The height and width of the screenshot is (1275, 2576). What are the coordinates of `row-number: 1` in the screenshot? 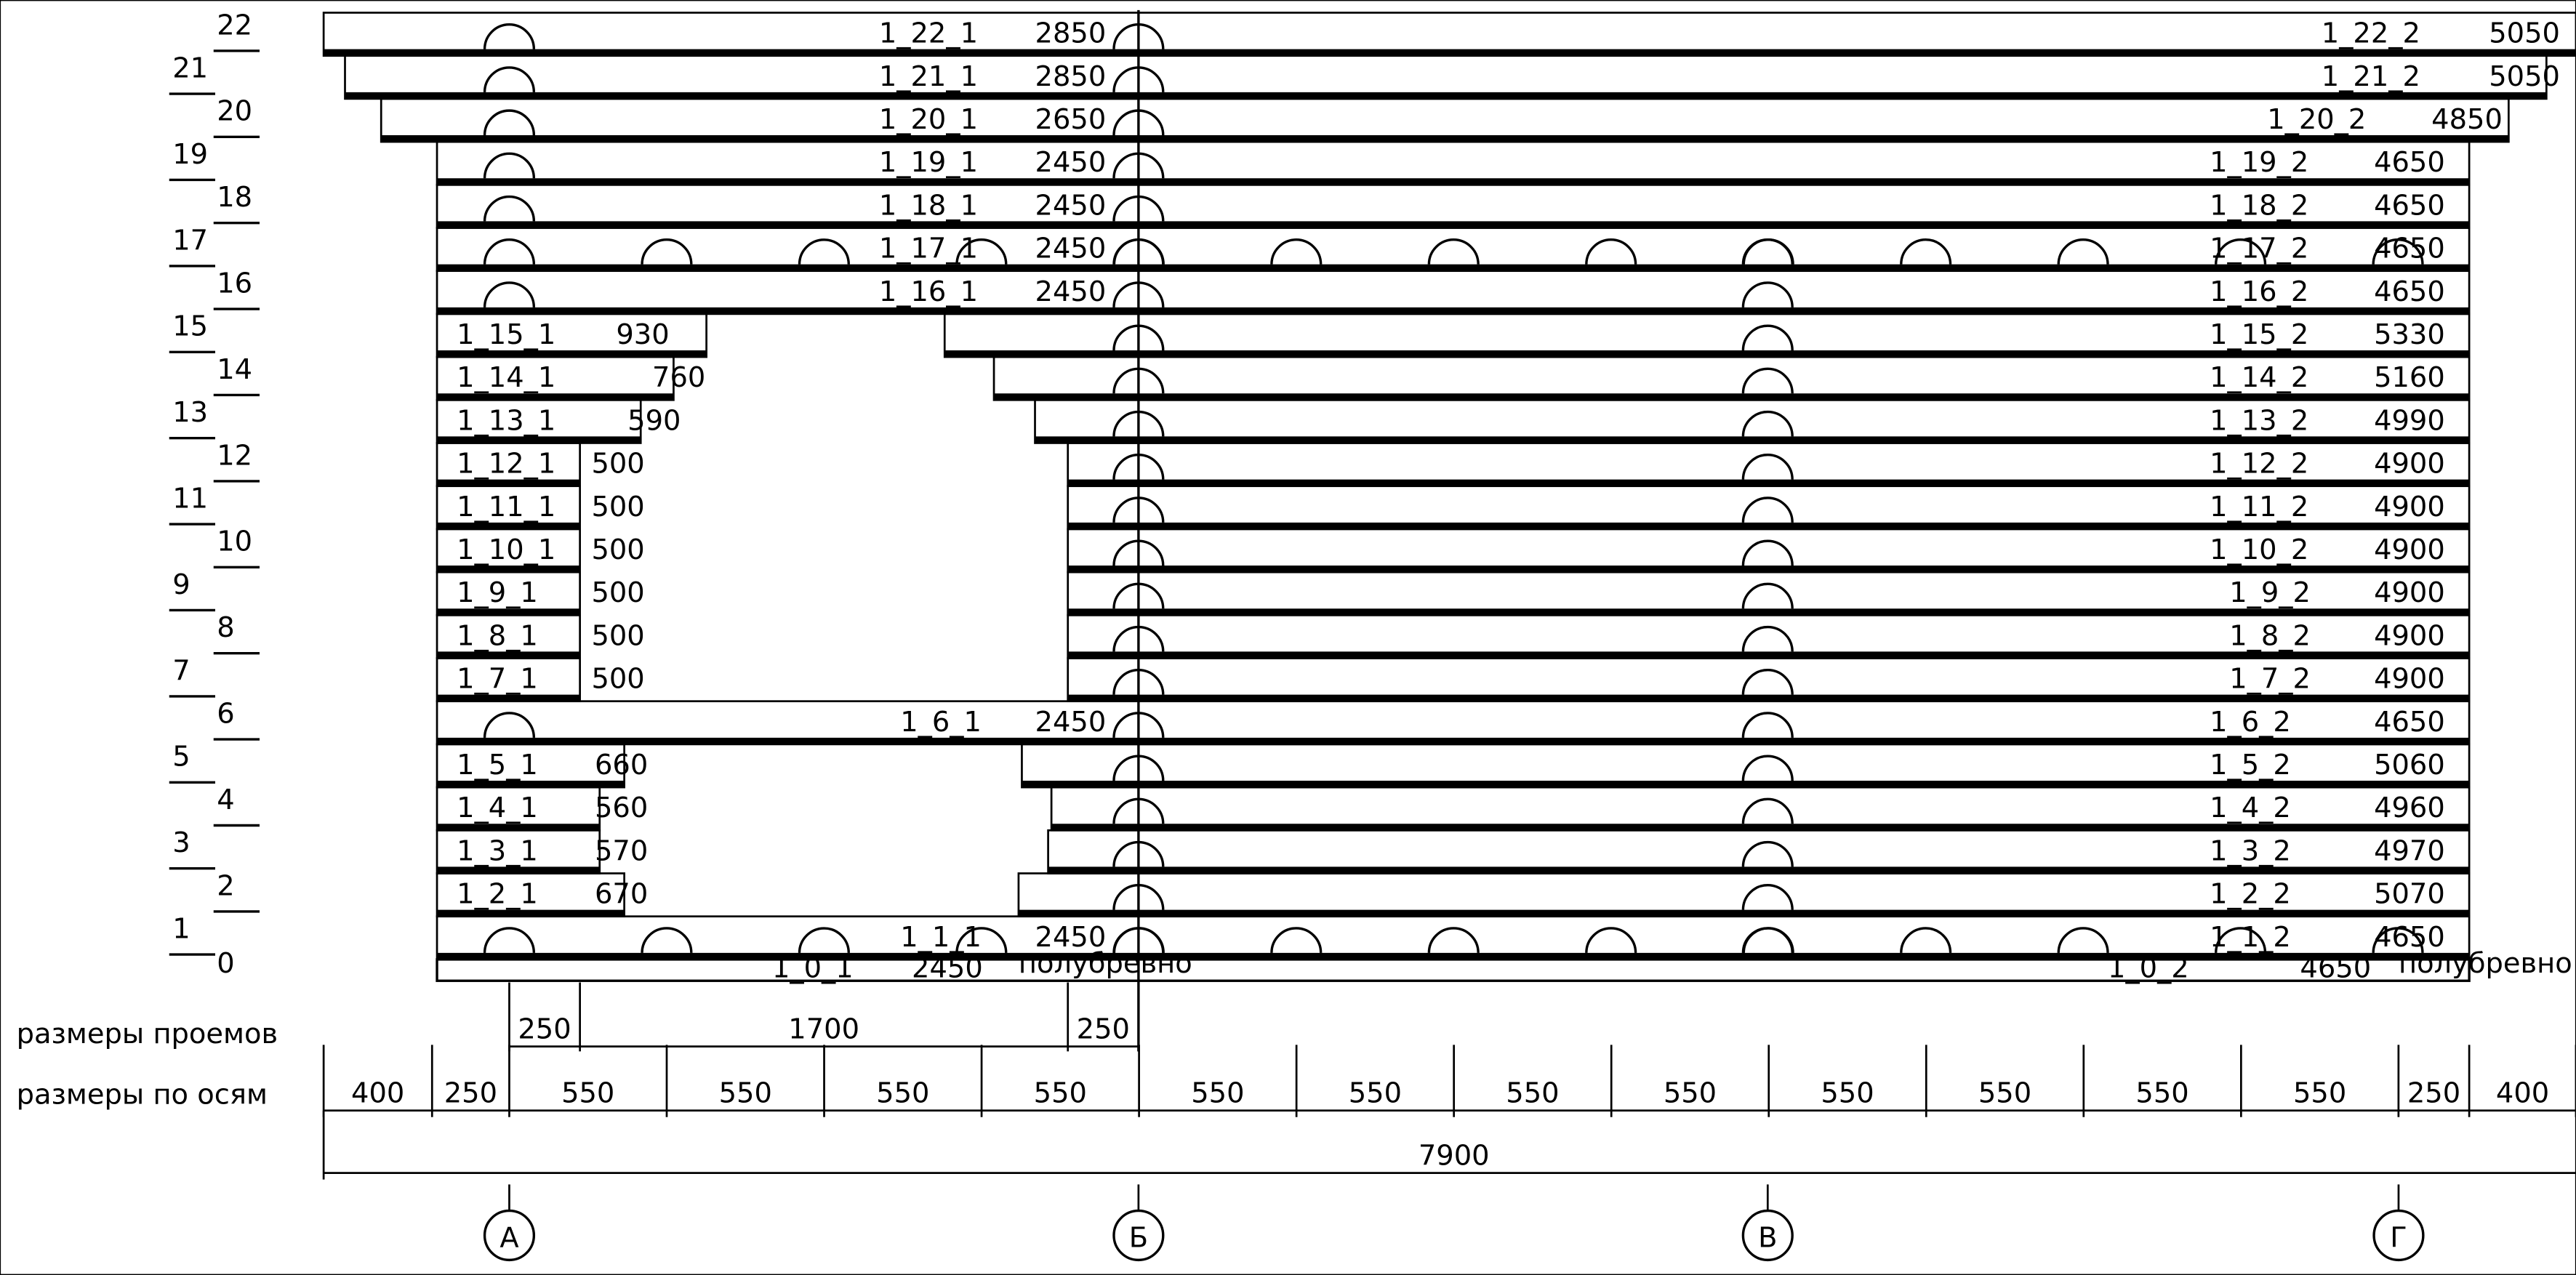 It's located at (181, 930).